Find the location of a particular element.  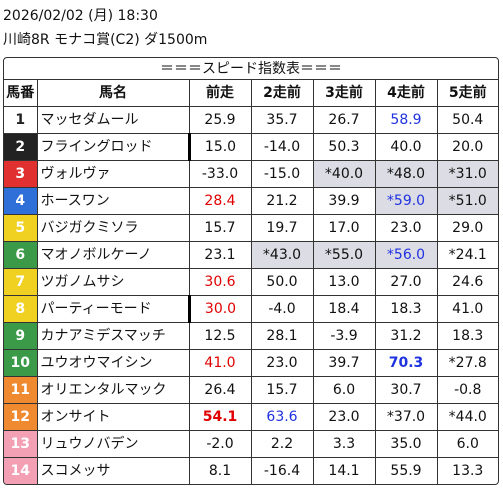

horse-number: 2 is located at coordinates (21, 147).